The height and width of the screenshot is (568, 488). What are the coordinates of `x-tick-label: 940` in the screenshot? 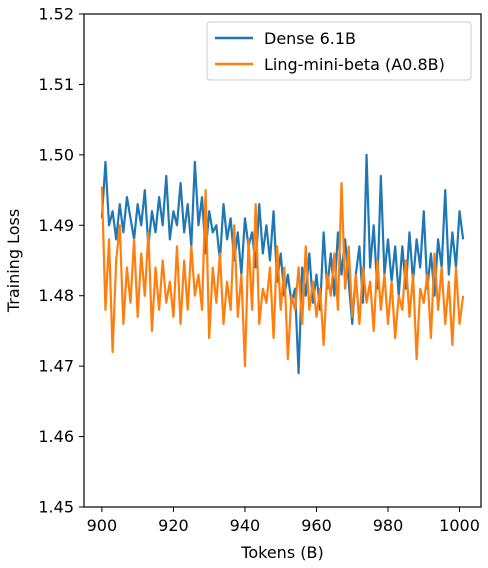 It's located at (245, 525).